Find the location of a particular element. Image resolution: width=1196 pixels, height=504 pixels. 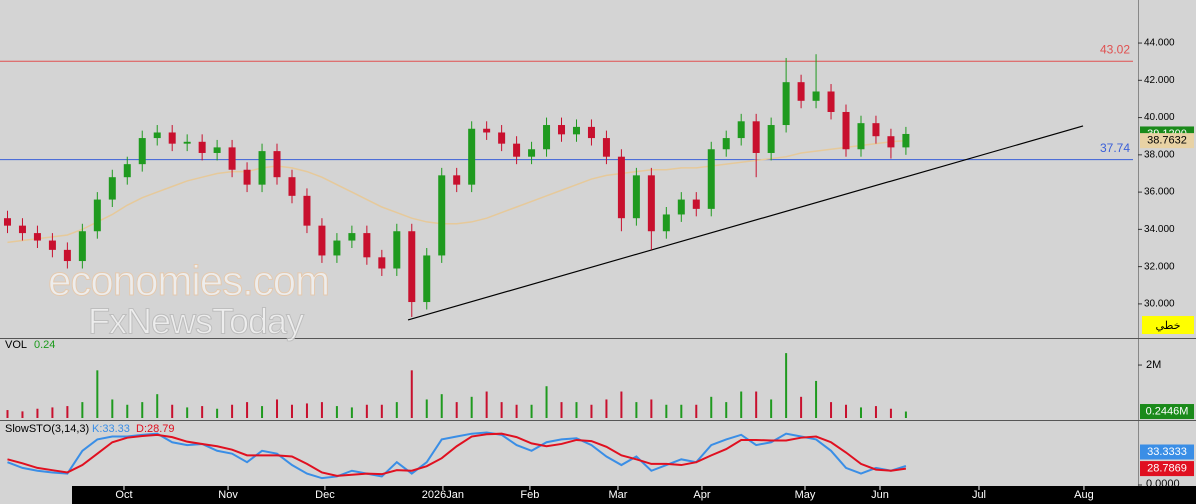

y-tick-label: 30.000 is located at coordinates (1159, 304).